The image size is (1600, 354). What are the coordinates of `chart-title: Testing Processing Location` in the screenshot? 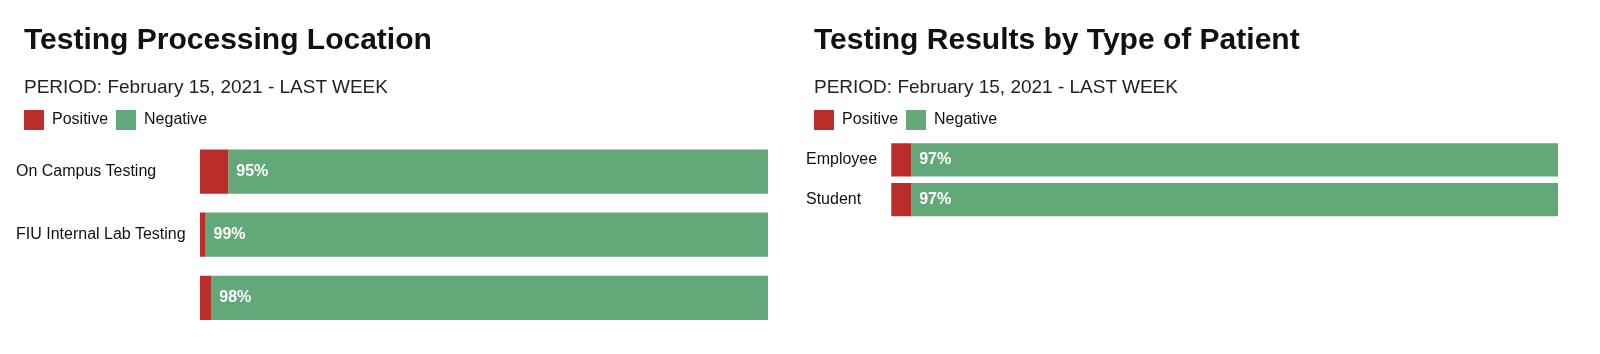 It's located at (228, 39).